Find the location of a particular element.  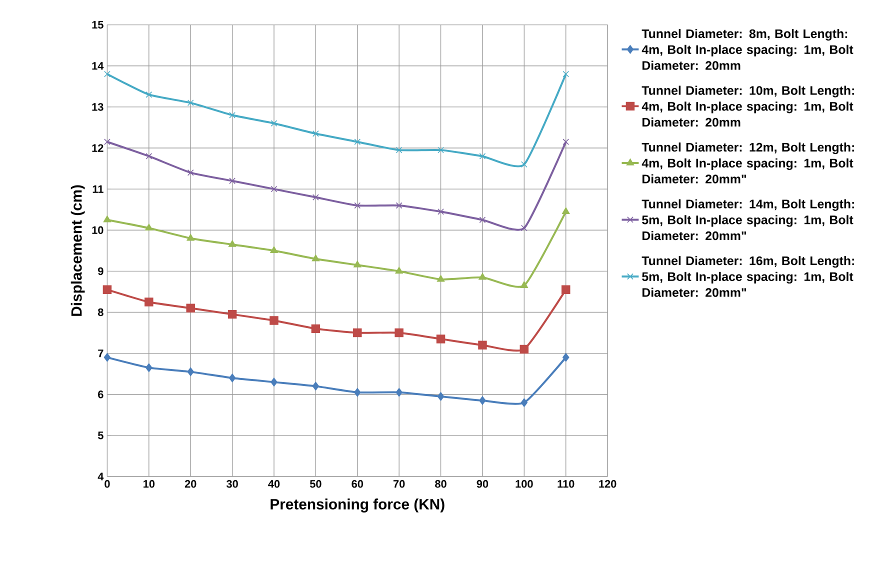

y-tick-label: 9 is located at coordinates (101, 271).